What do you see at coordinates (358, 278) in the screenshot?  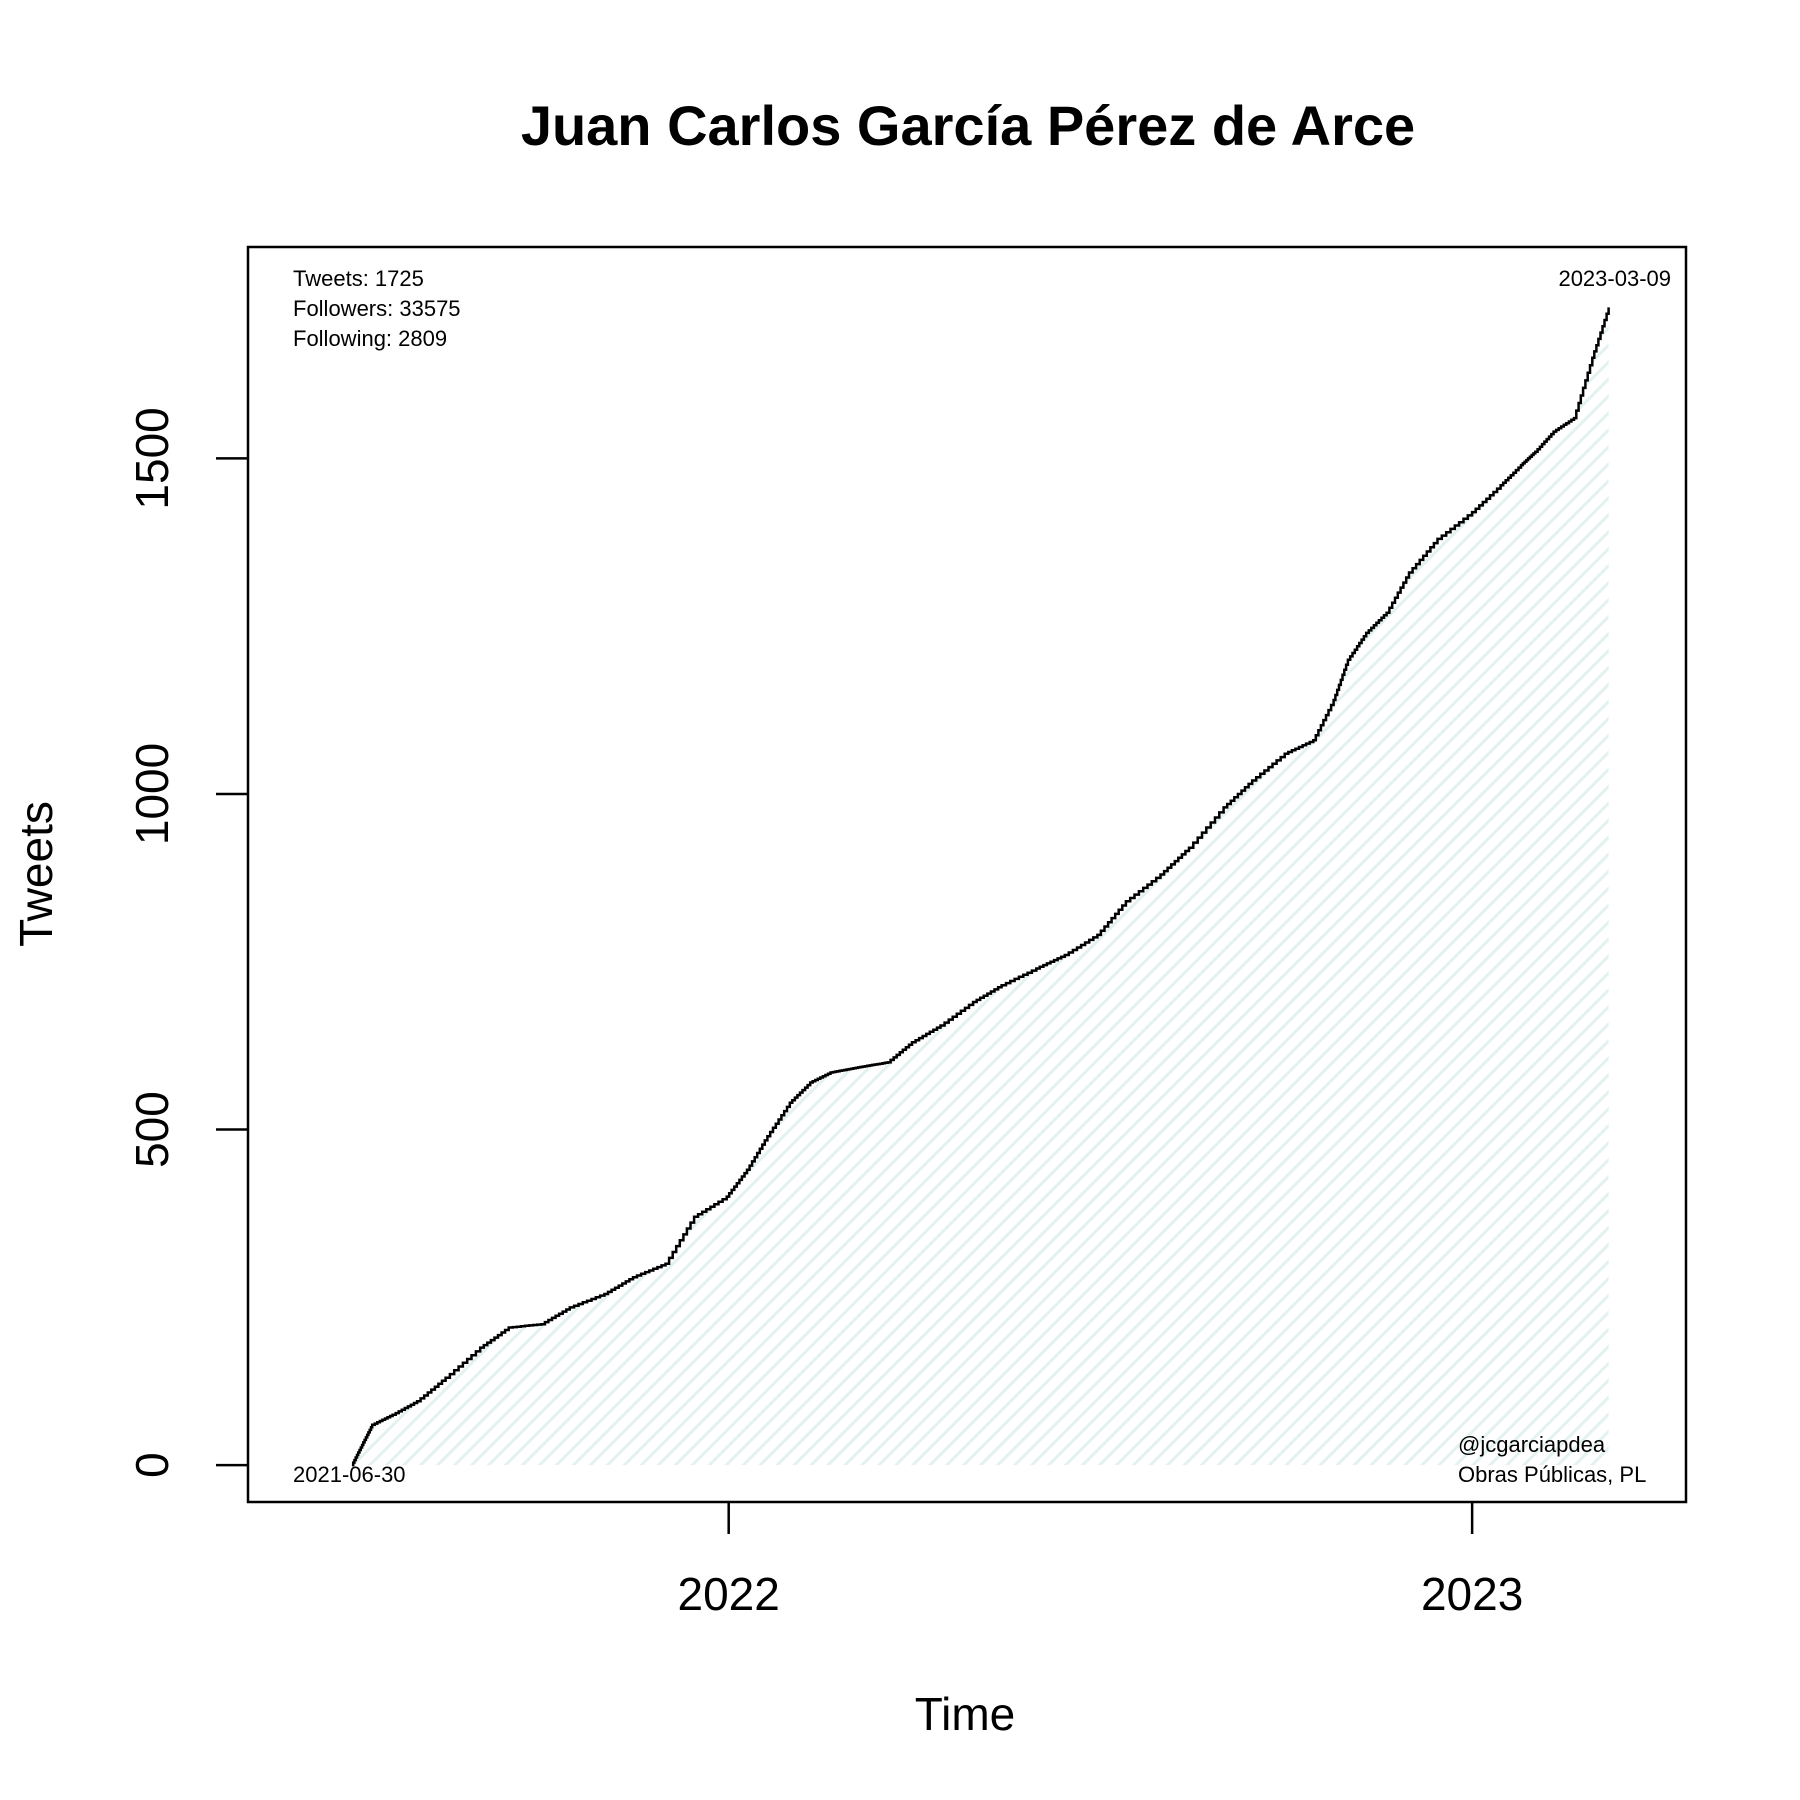 I see `stat-tweets: Tweets: 1725` at bounding box center [358, 278].